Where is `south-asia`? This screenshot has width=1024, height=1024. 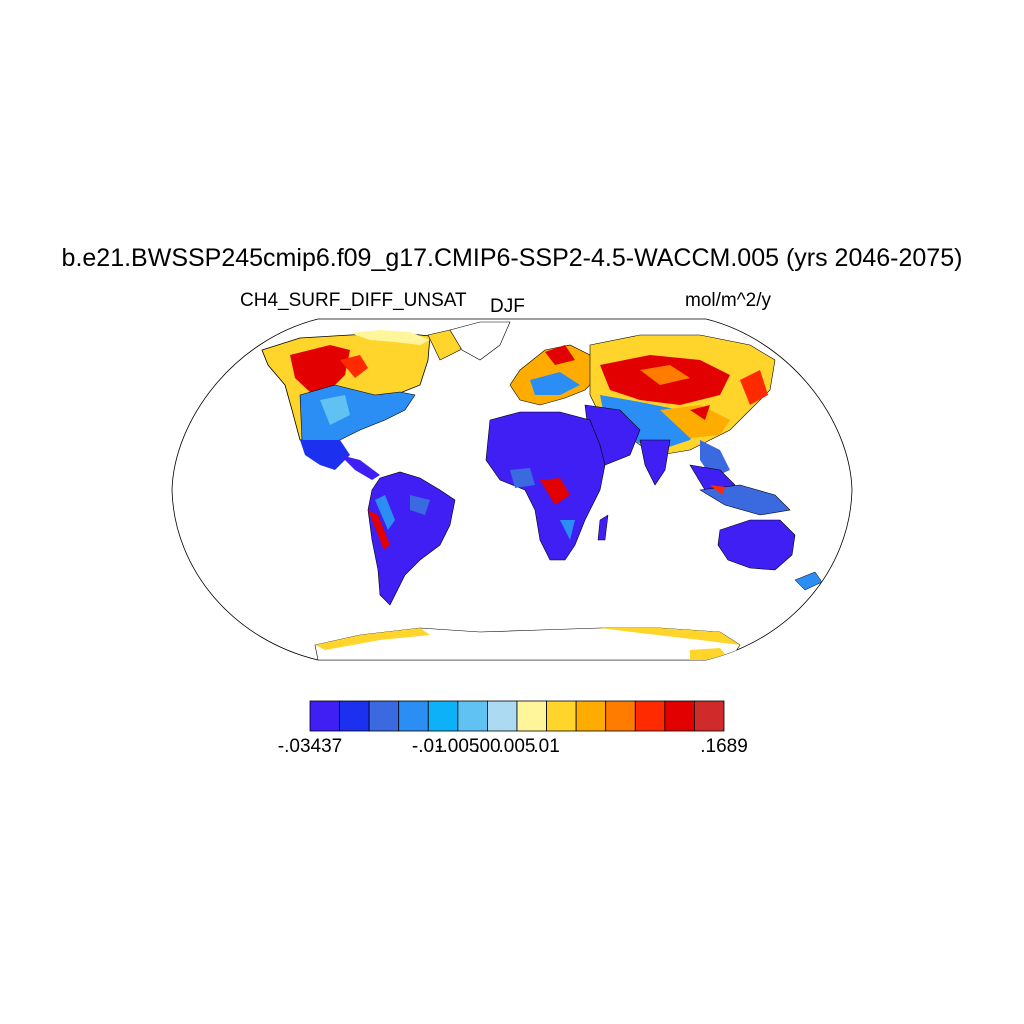
south-asia is located at coordinates (715, 477).